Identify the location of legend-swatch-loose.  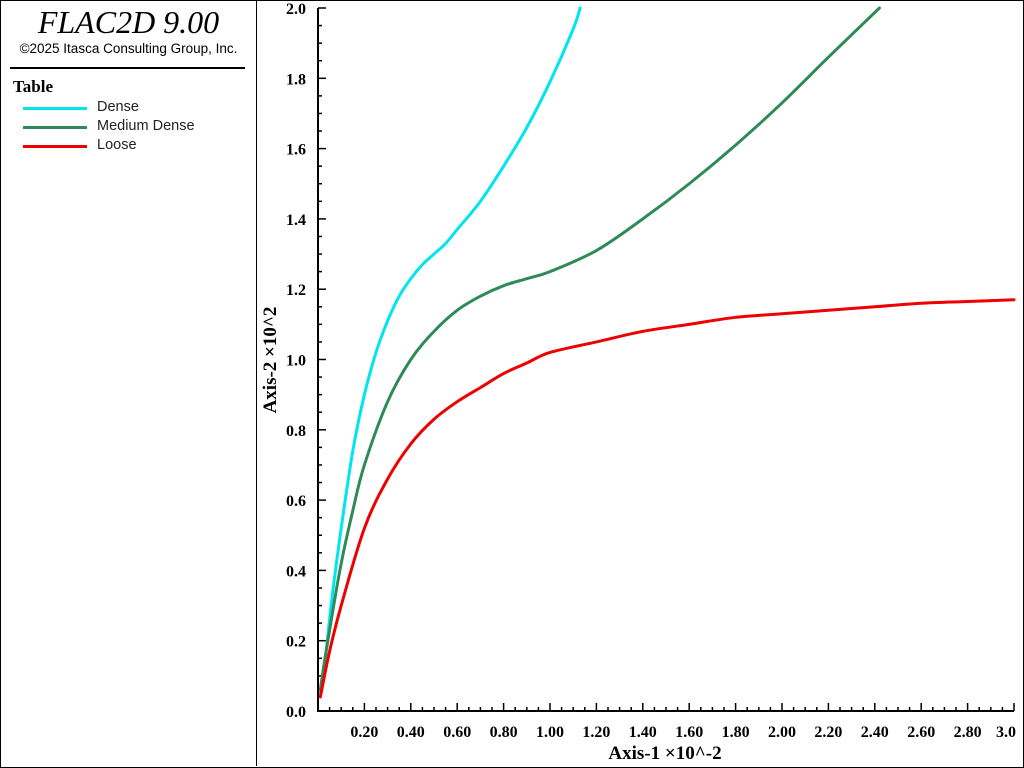
(55, 146).